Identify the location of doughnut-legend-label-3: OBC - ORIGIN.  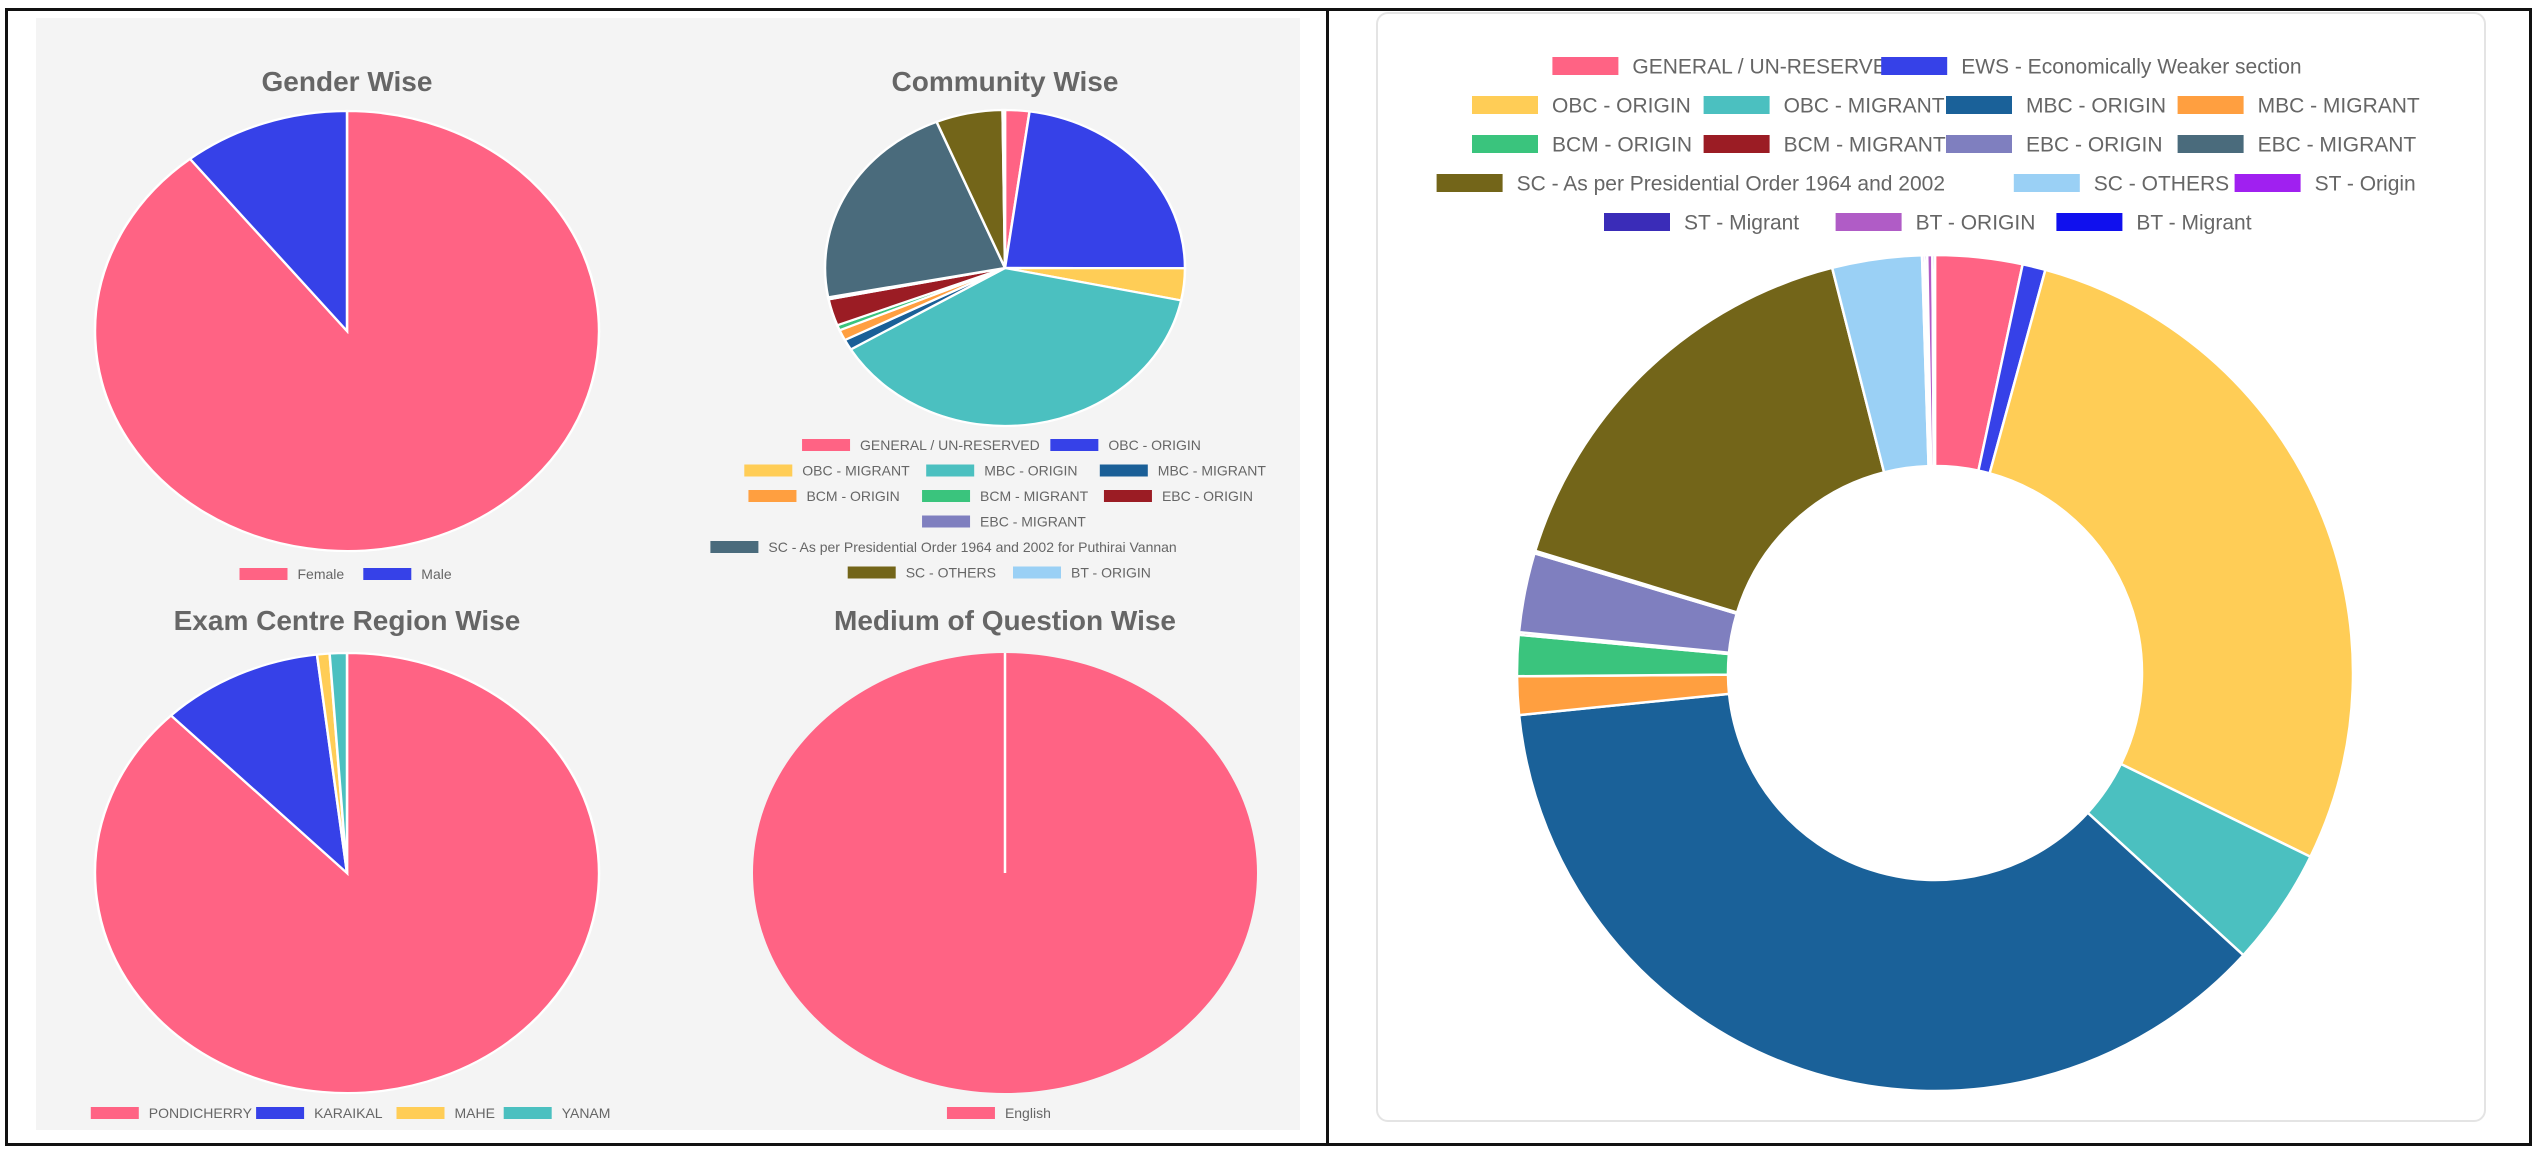
(1621, 106).